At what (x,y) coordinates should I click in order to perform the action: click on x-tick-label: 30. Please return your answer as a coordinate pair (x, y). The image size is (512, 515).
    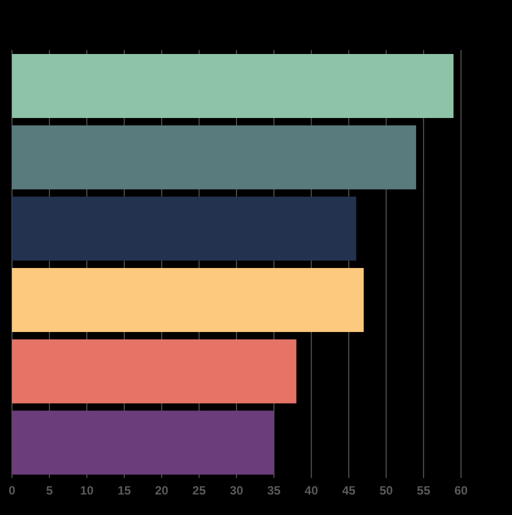
    Looking at the image, I should click on (237, 491).